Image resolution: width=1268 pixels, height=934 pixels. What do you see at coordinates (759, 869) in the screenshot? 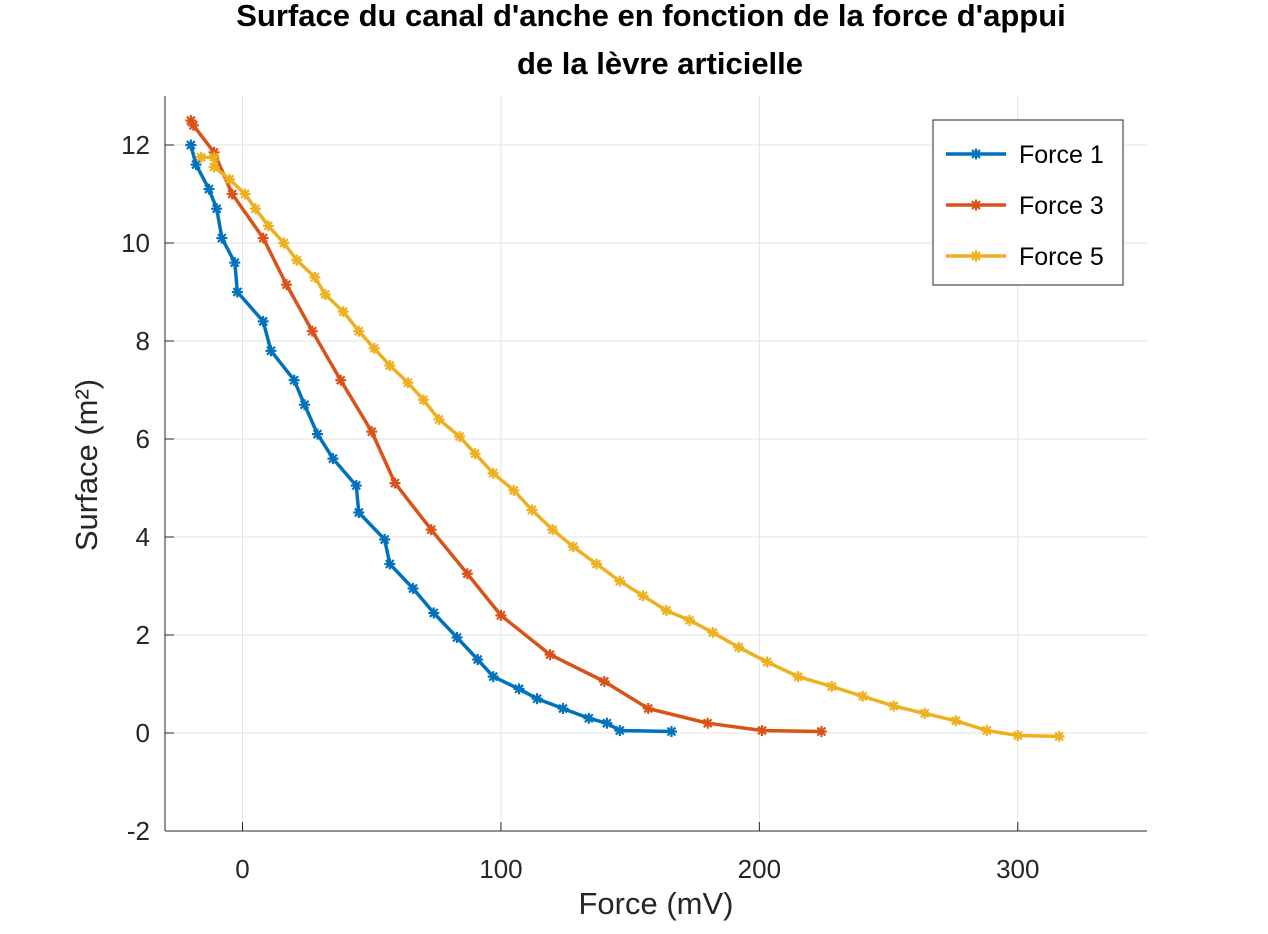
I see `x-tick-label: 200` at bounding box center [759, 869].